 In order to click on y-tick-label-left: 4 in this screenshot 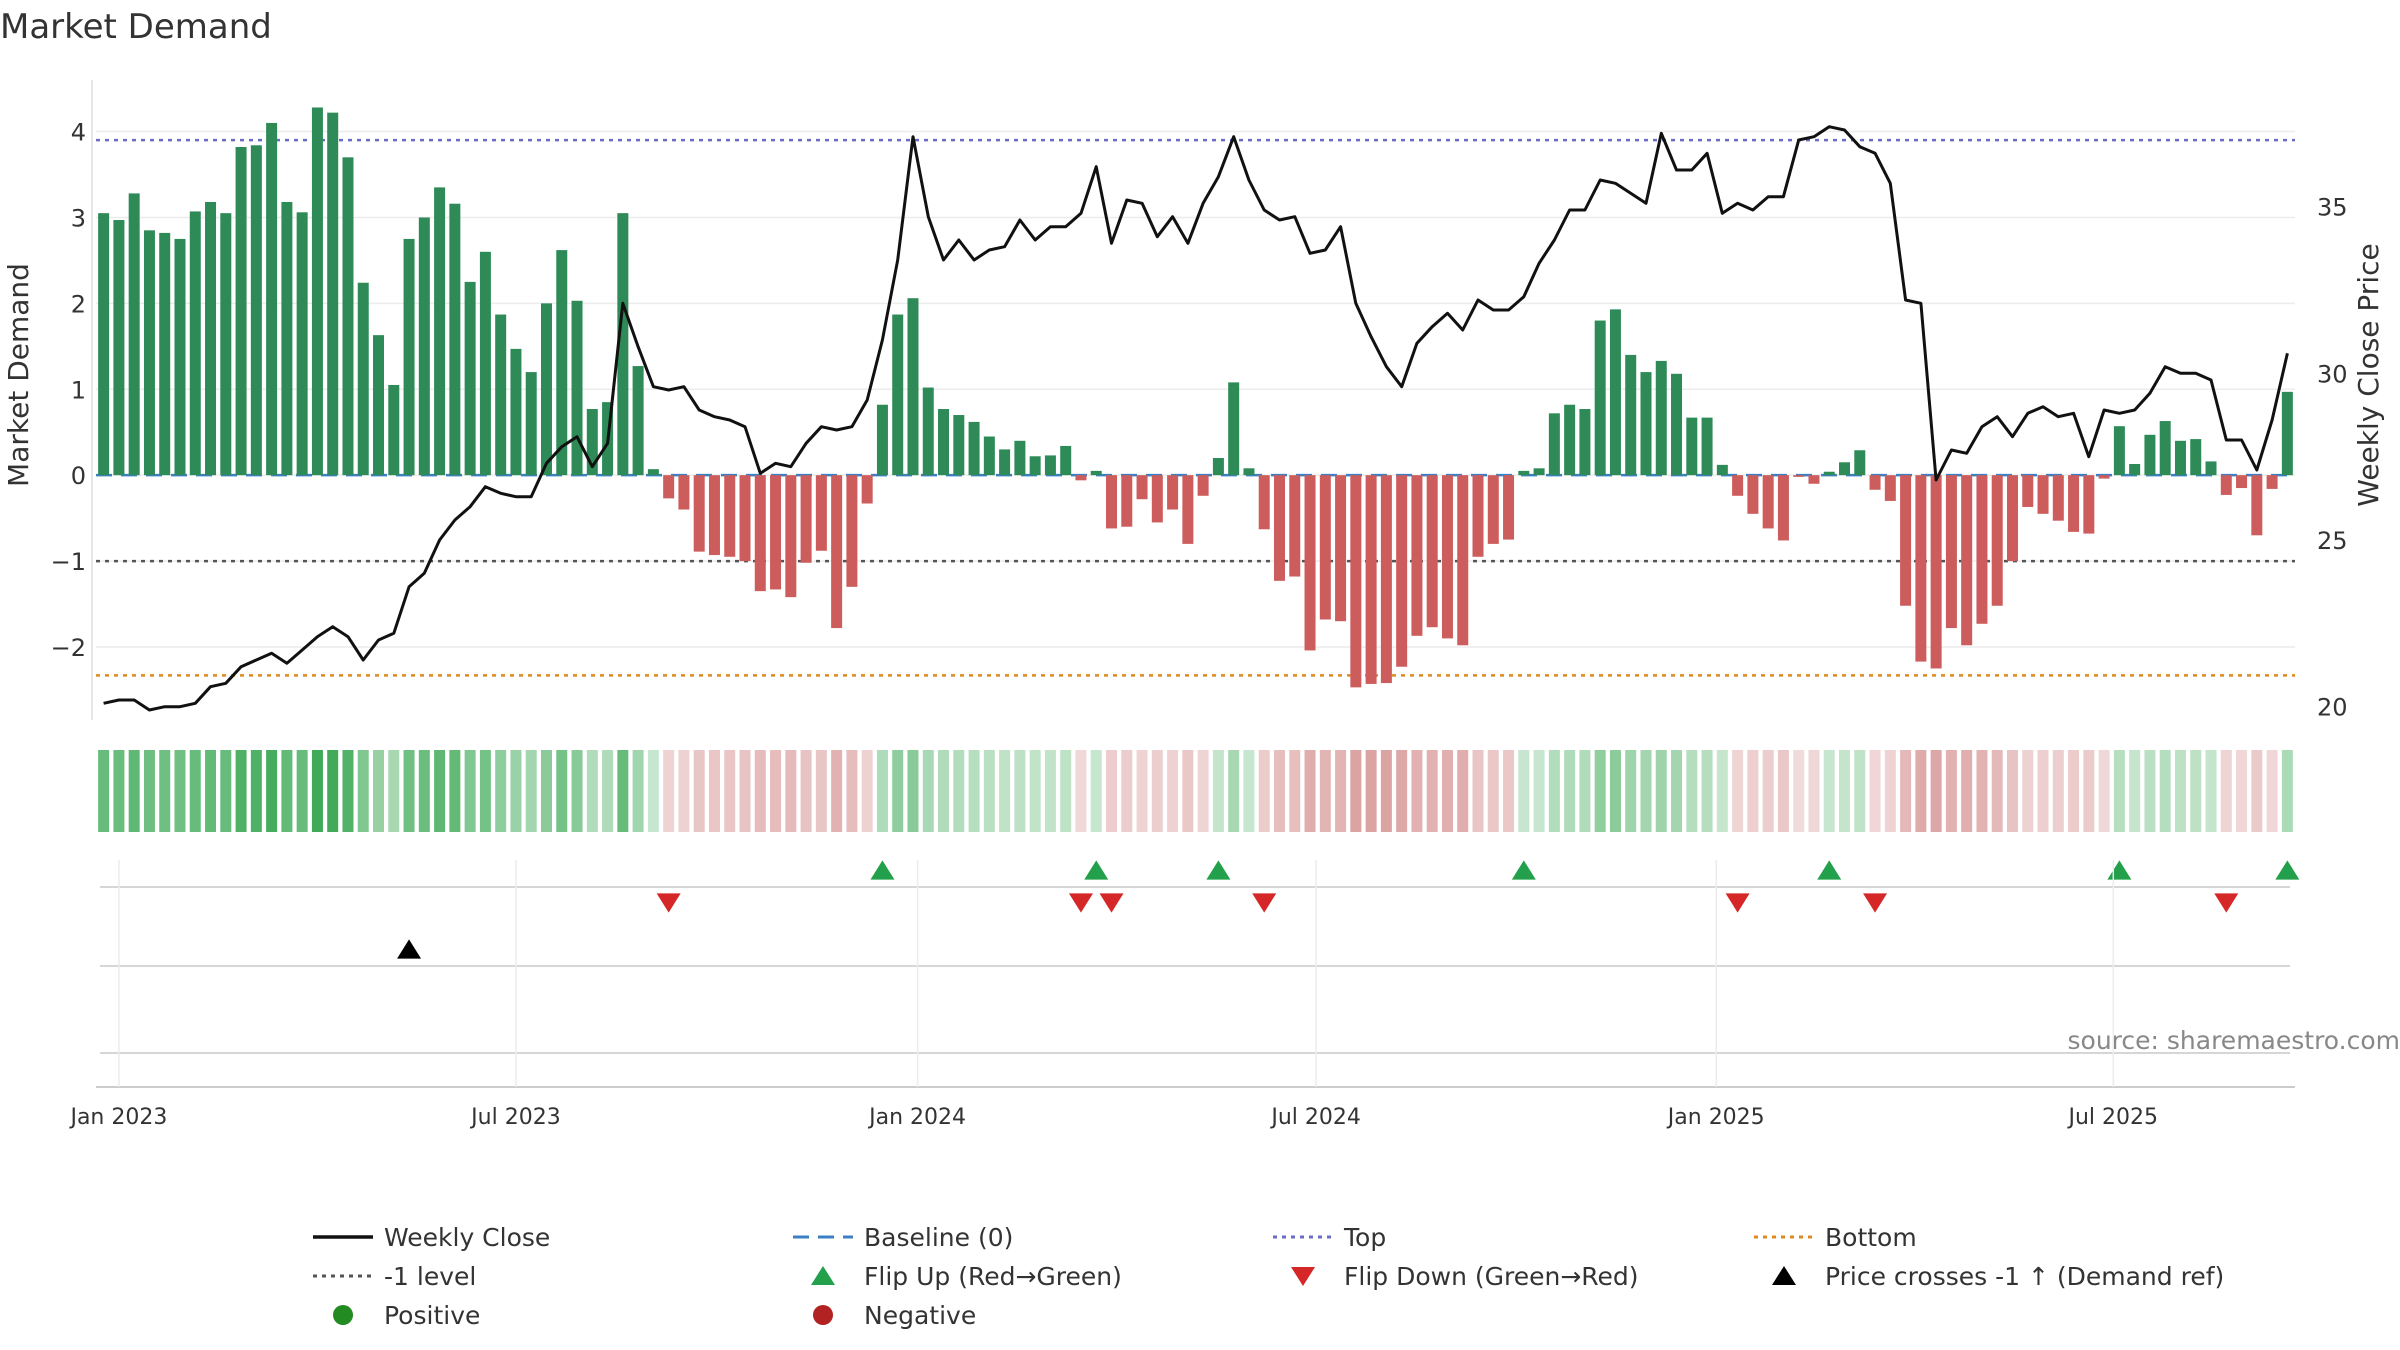, I will do `click(78, 133)`.